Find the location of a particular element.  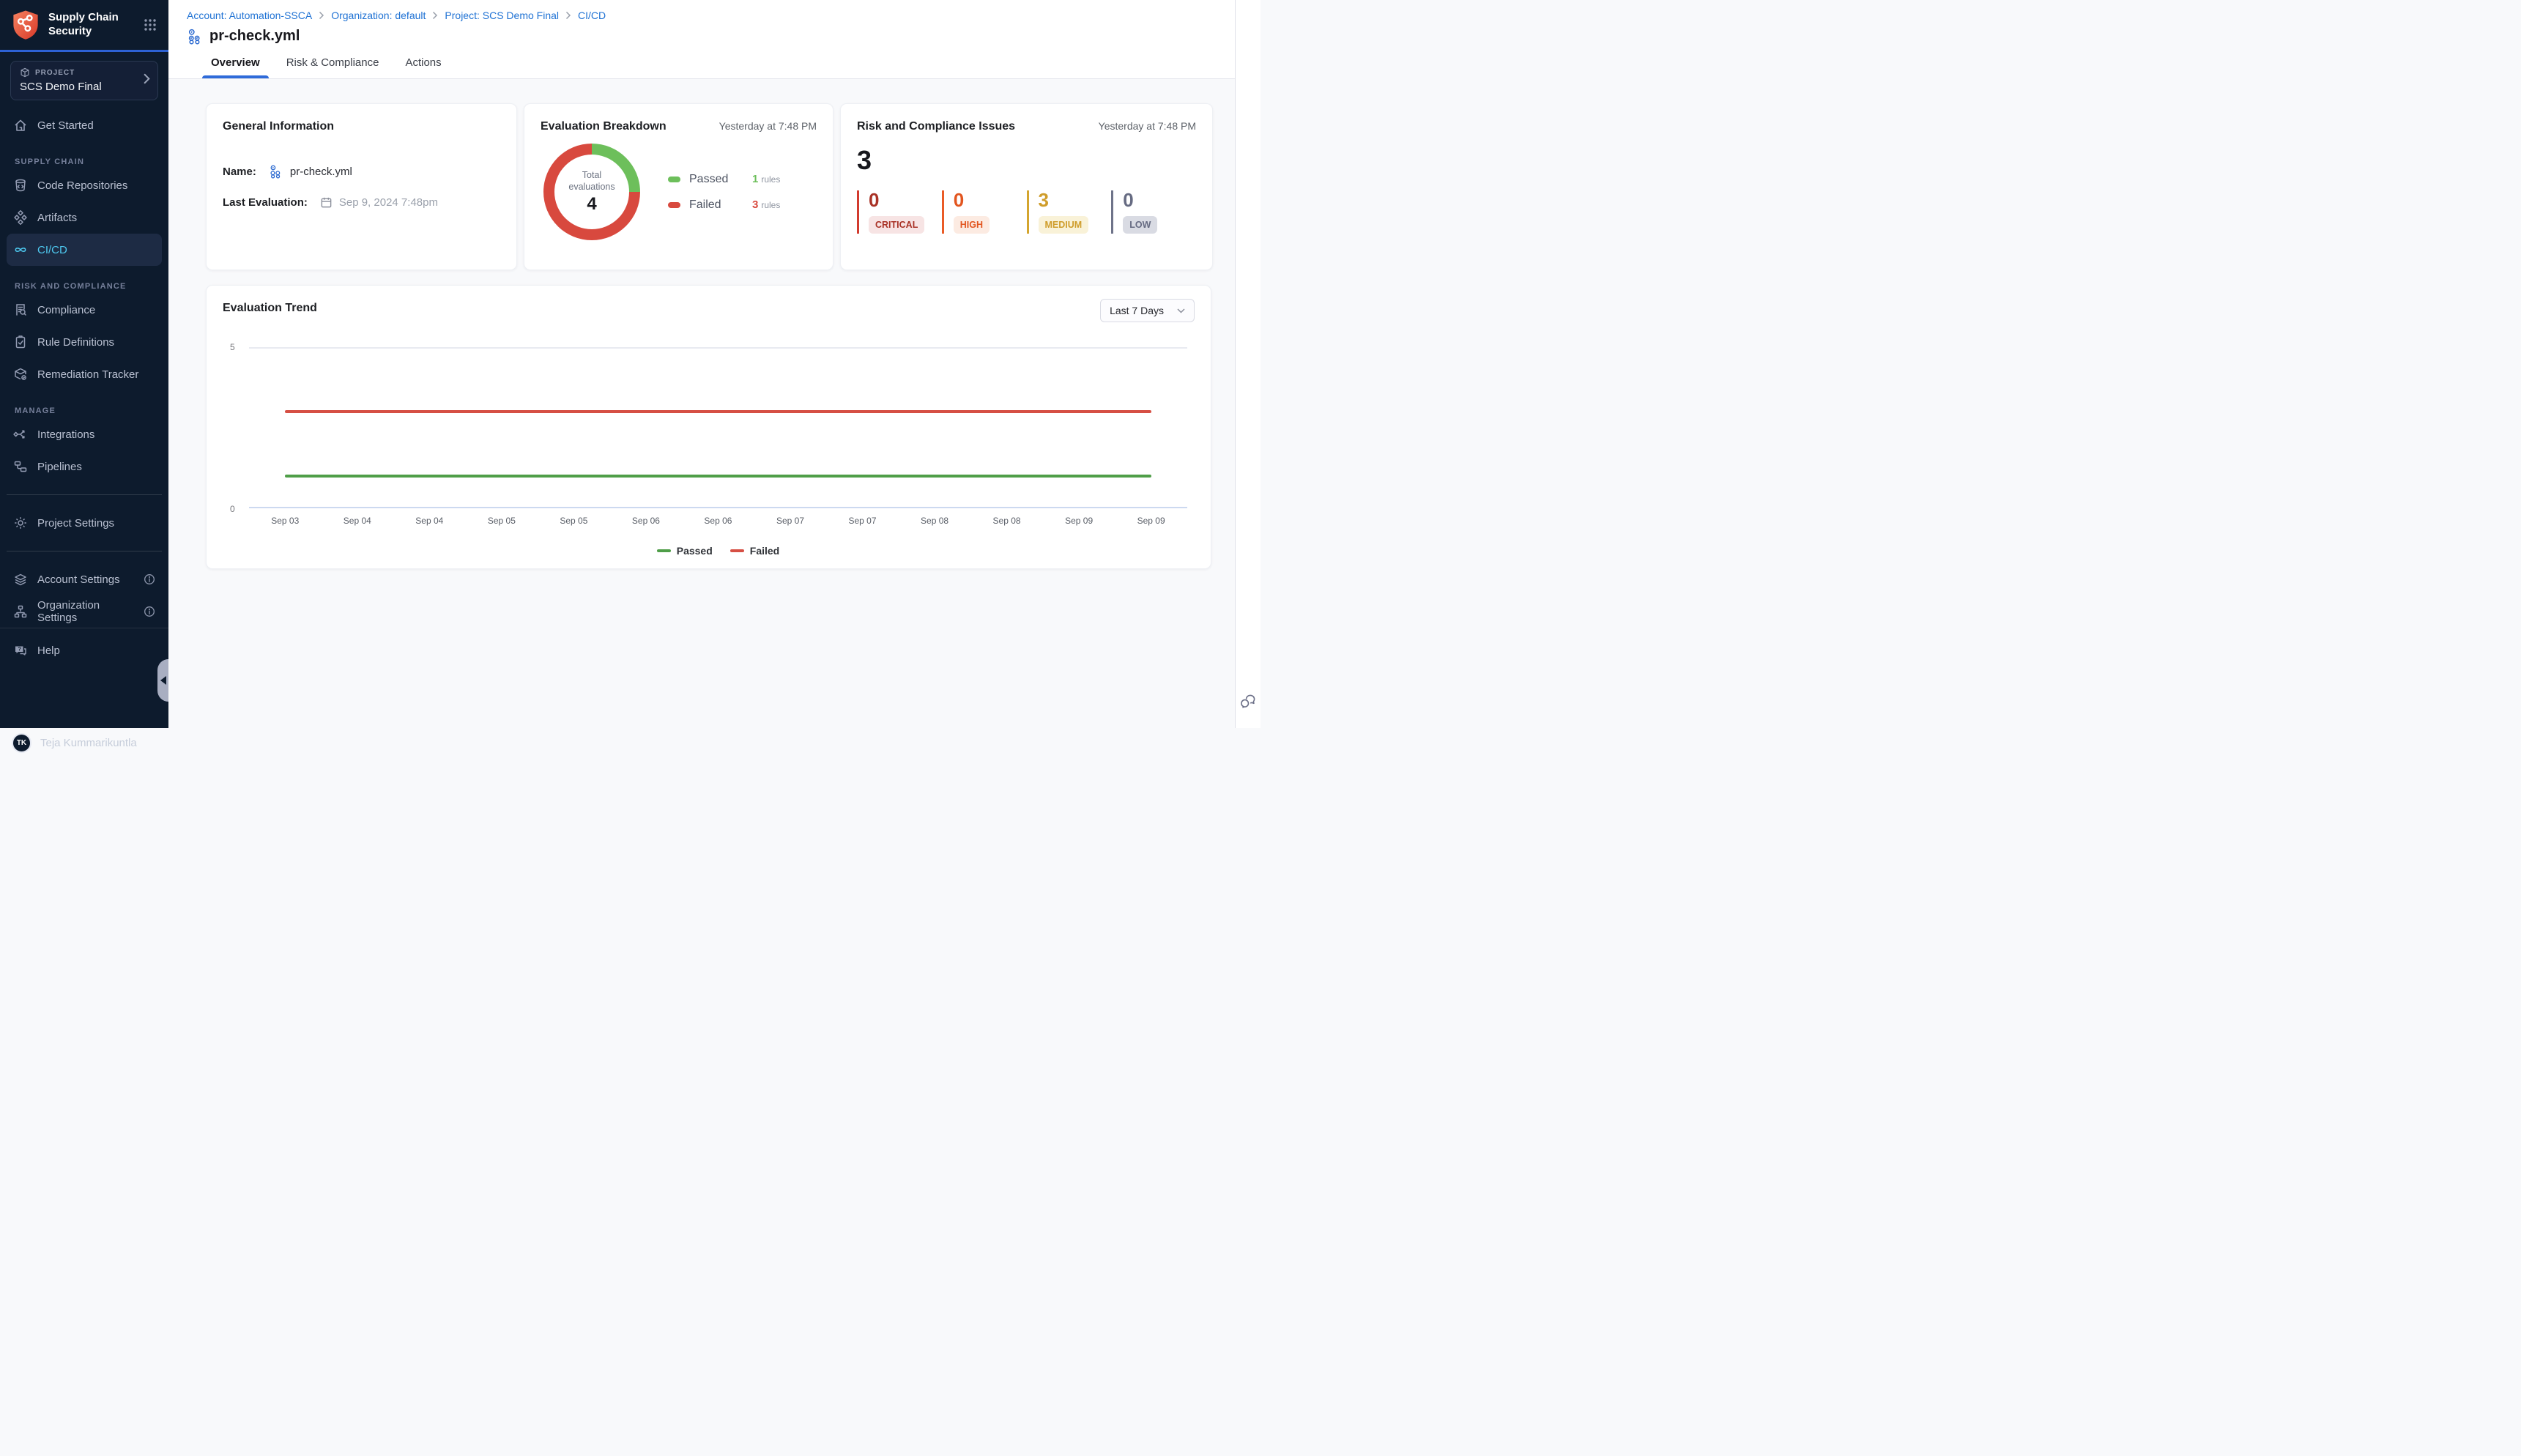

integrations-icon is located at coordinates (20, 434).